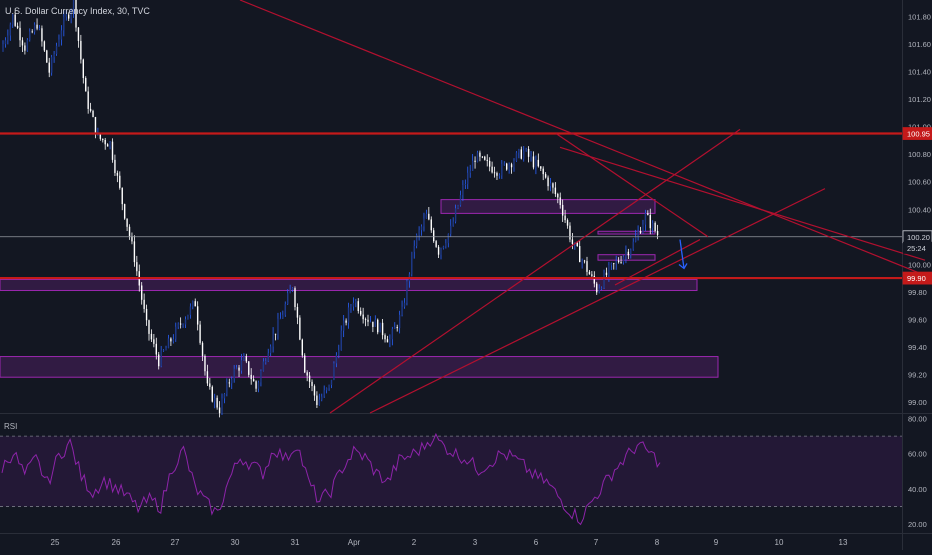 The height and width of the screenshot is (555, 932). I want to click on y-tick-label: 101.60, so click(919, 44).